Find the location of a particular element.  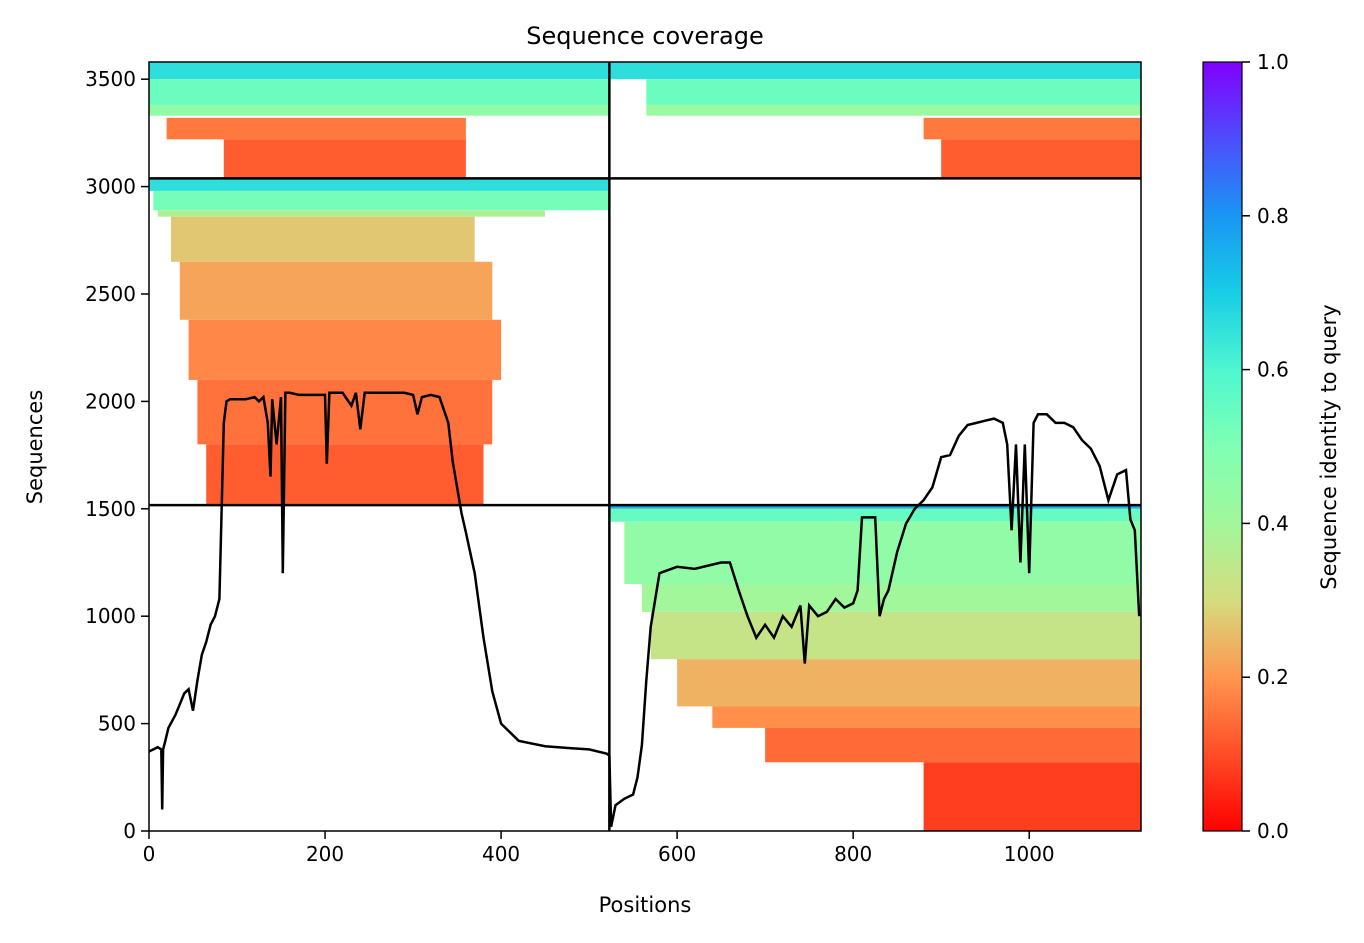

y-tick-label: 1000 is located at coordinates (110, 616).